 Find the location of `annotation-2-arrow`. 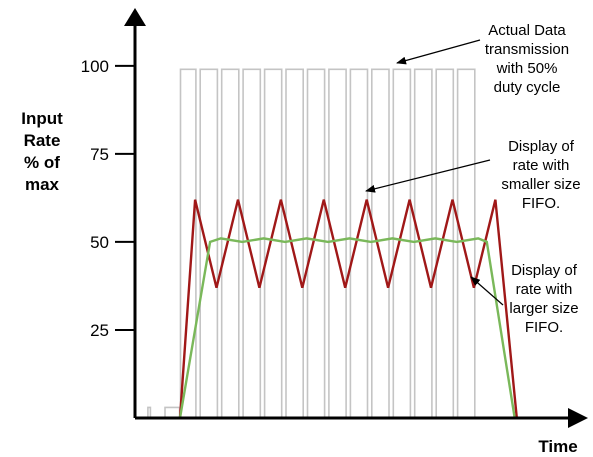

annotation-2-arrow is located at coordinates (428, 176).